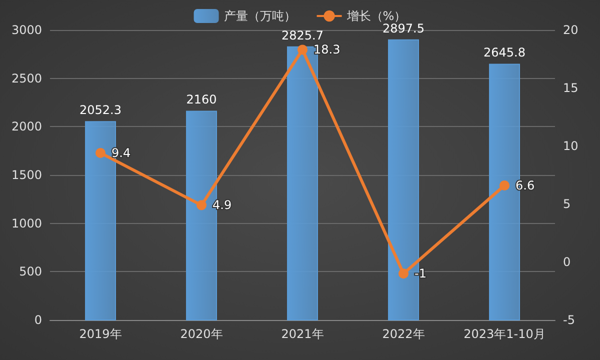 The height and width of the screenshot is (360, 600). I want to click on data-label: 2160, so click(201, 99).